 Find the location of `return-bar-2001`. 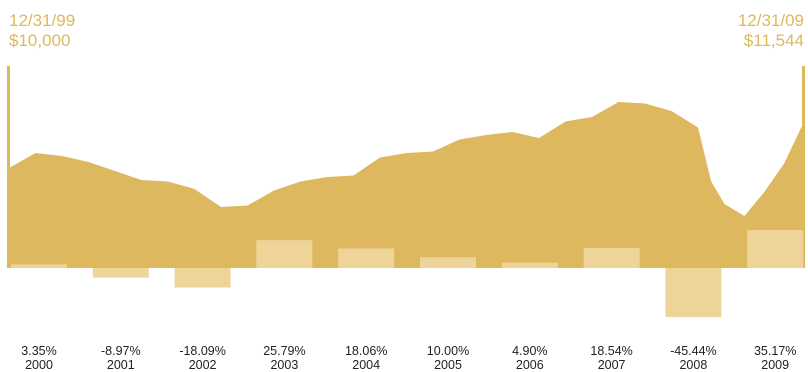

return-bar-2001 is located at coordinates (120, 273).